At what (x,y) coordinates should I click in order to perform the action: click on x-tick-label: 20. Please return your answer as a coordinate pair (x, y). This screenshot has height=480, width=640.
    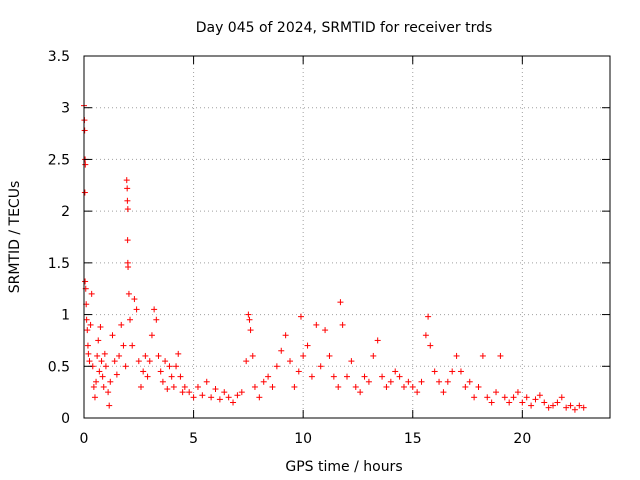
    Looking at the image, I should click on (522, 439).